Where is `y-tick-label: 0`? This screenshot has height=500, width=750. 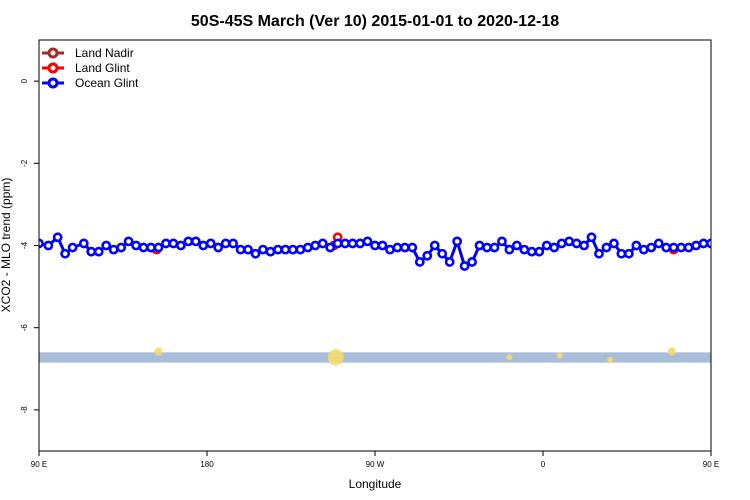 y-tick-label: 0 is located at coordinates (24, 80).